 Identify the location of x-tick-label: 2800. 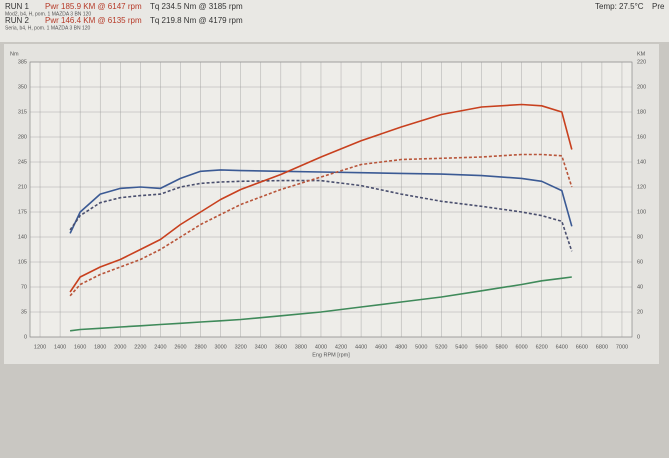
(200, 347).